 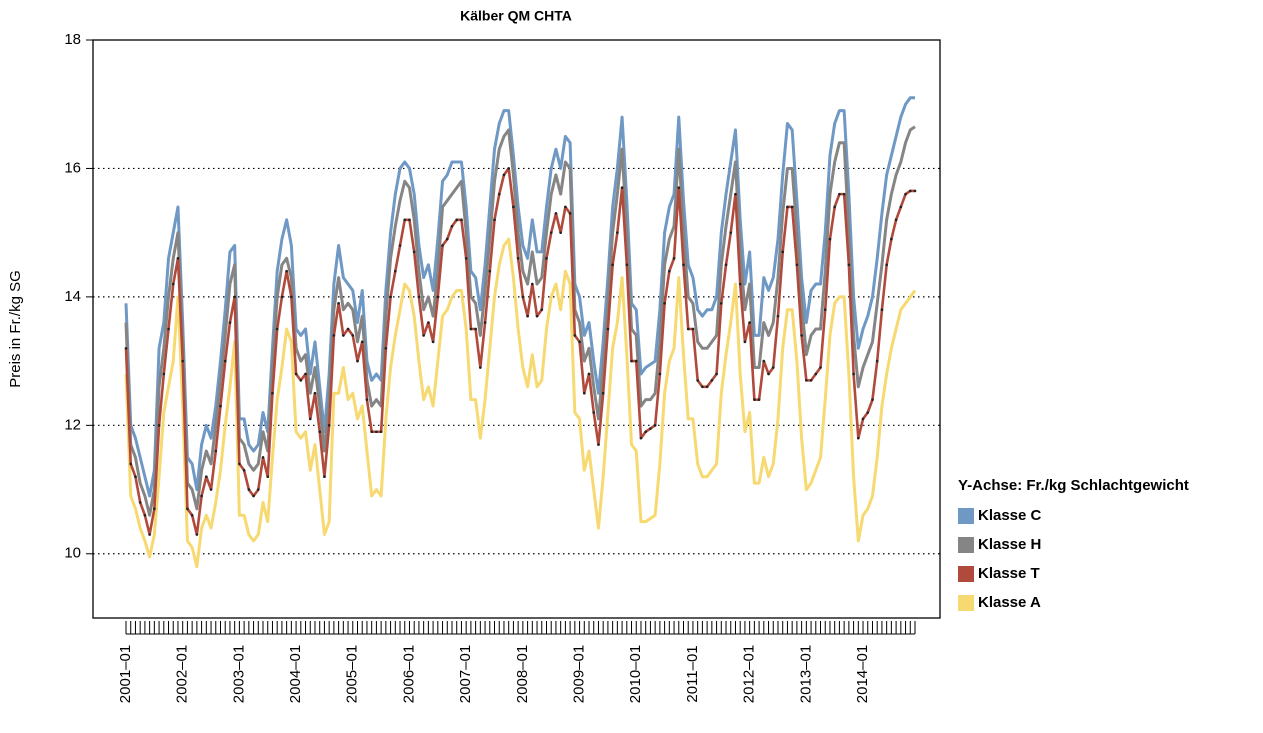 What do you see at coordinates (1009, 544) in the screenshot?
I see `legend-label: Klasse H` at bounding box center [1009, 544].